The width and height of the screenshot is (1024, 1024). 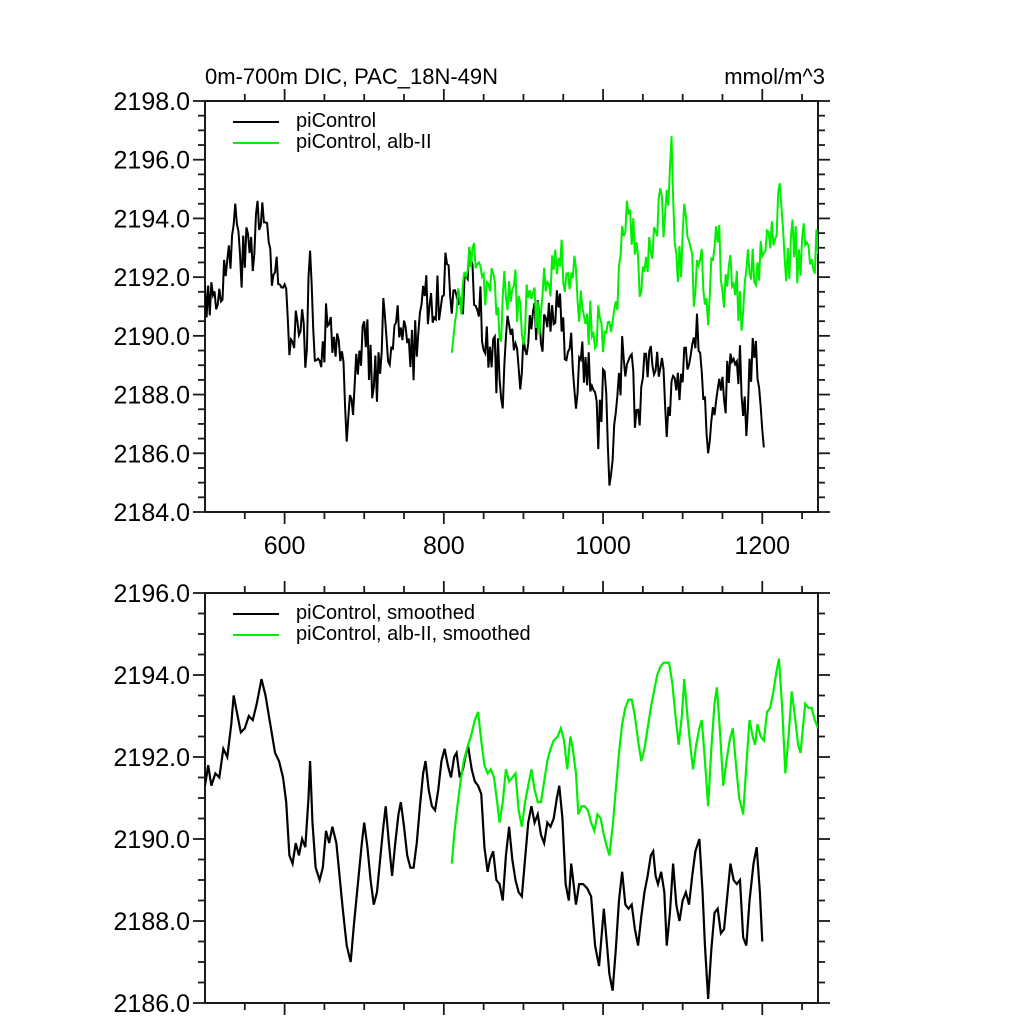 I want to click on plot1-units-label: mmol/m^3, so click(x=774, y=76).